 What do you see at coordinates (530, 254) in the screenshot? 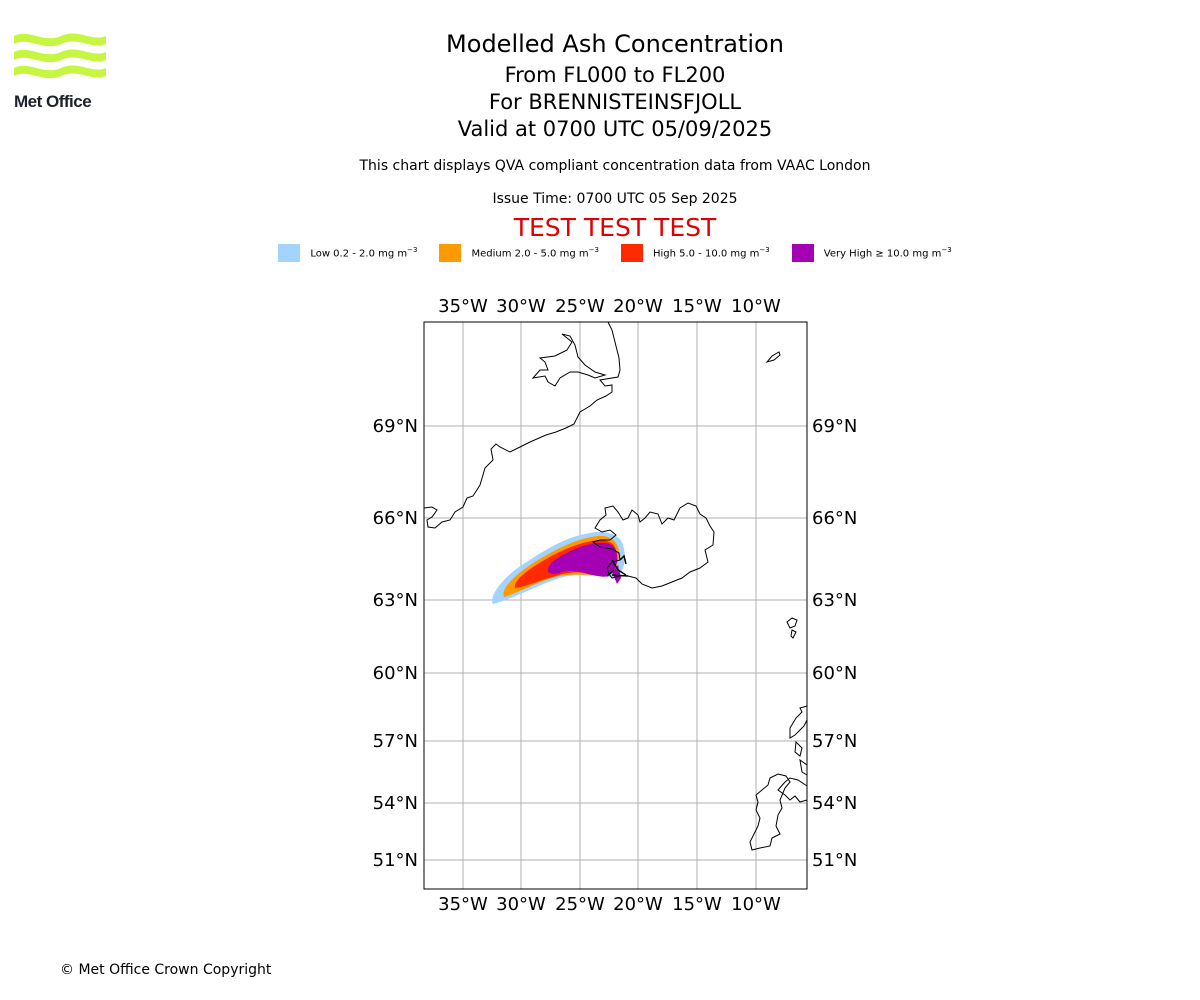
I see `legend-label-medium: Medium 2.0 - 5.0 mg m` at bounding box center [530, 254].